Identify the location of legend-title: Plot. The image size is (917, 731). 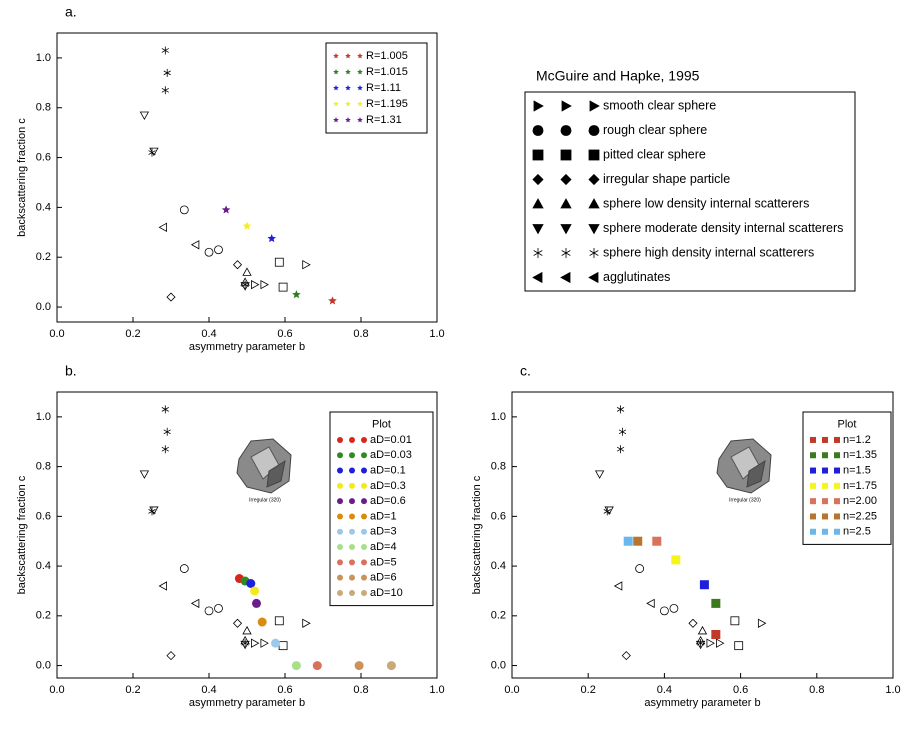
(381, 425).